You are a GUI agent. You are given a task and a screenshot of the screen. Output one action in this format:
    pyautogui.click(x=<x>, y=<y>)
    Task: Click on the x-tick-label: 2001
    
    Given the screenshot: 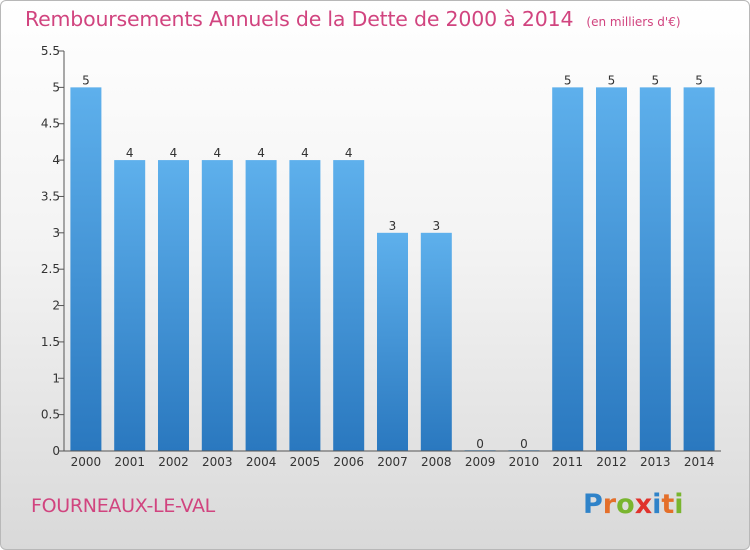 What is the action you would take?
    pyautogui.click(x=129, y=462)
    